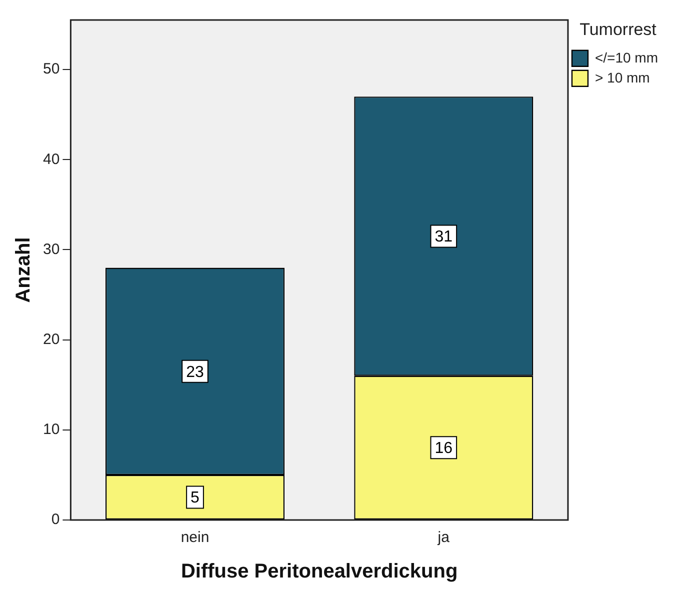 This screenshot has width=680, height=596. I want to click on x-tick-label: ja, so click(443, 537).